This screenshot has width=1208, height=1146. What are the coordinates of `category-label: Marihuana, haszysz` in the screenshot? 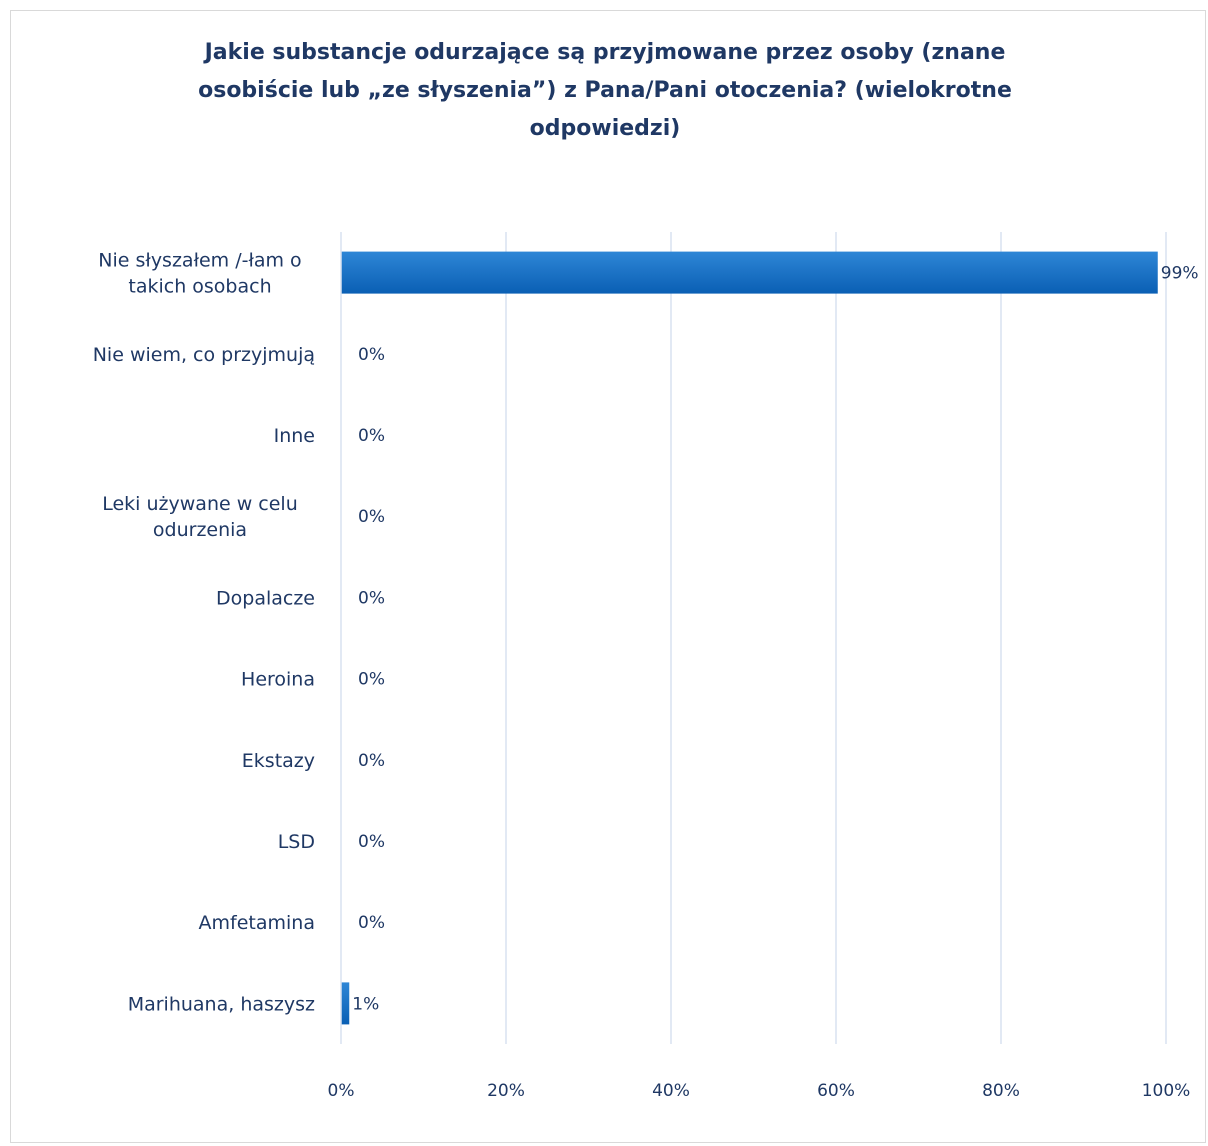 It's located at (221, 1004).